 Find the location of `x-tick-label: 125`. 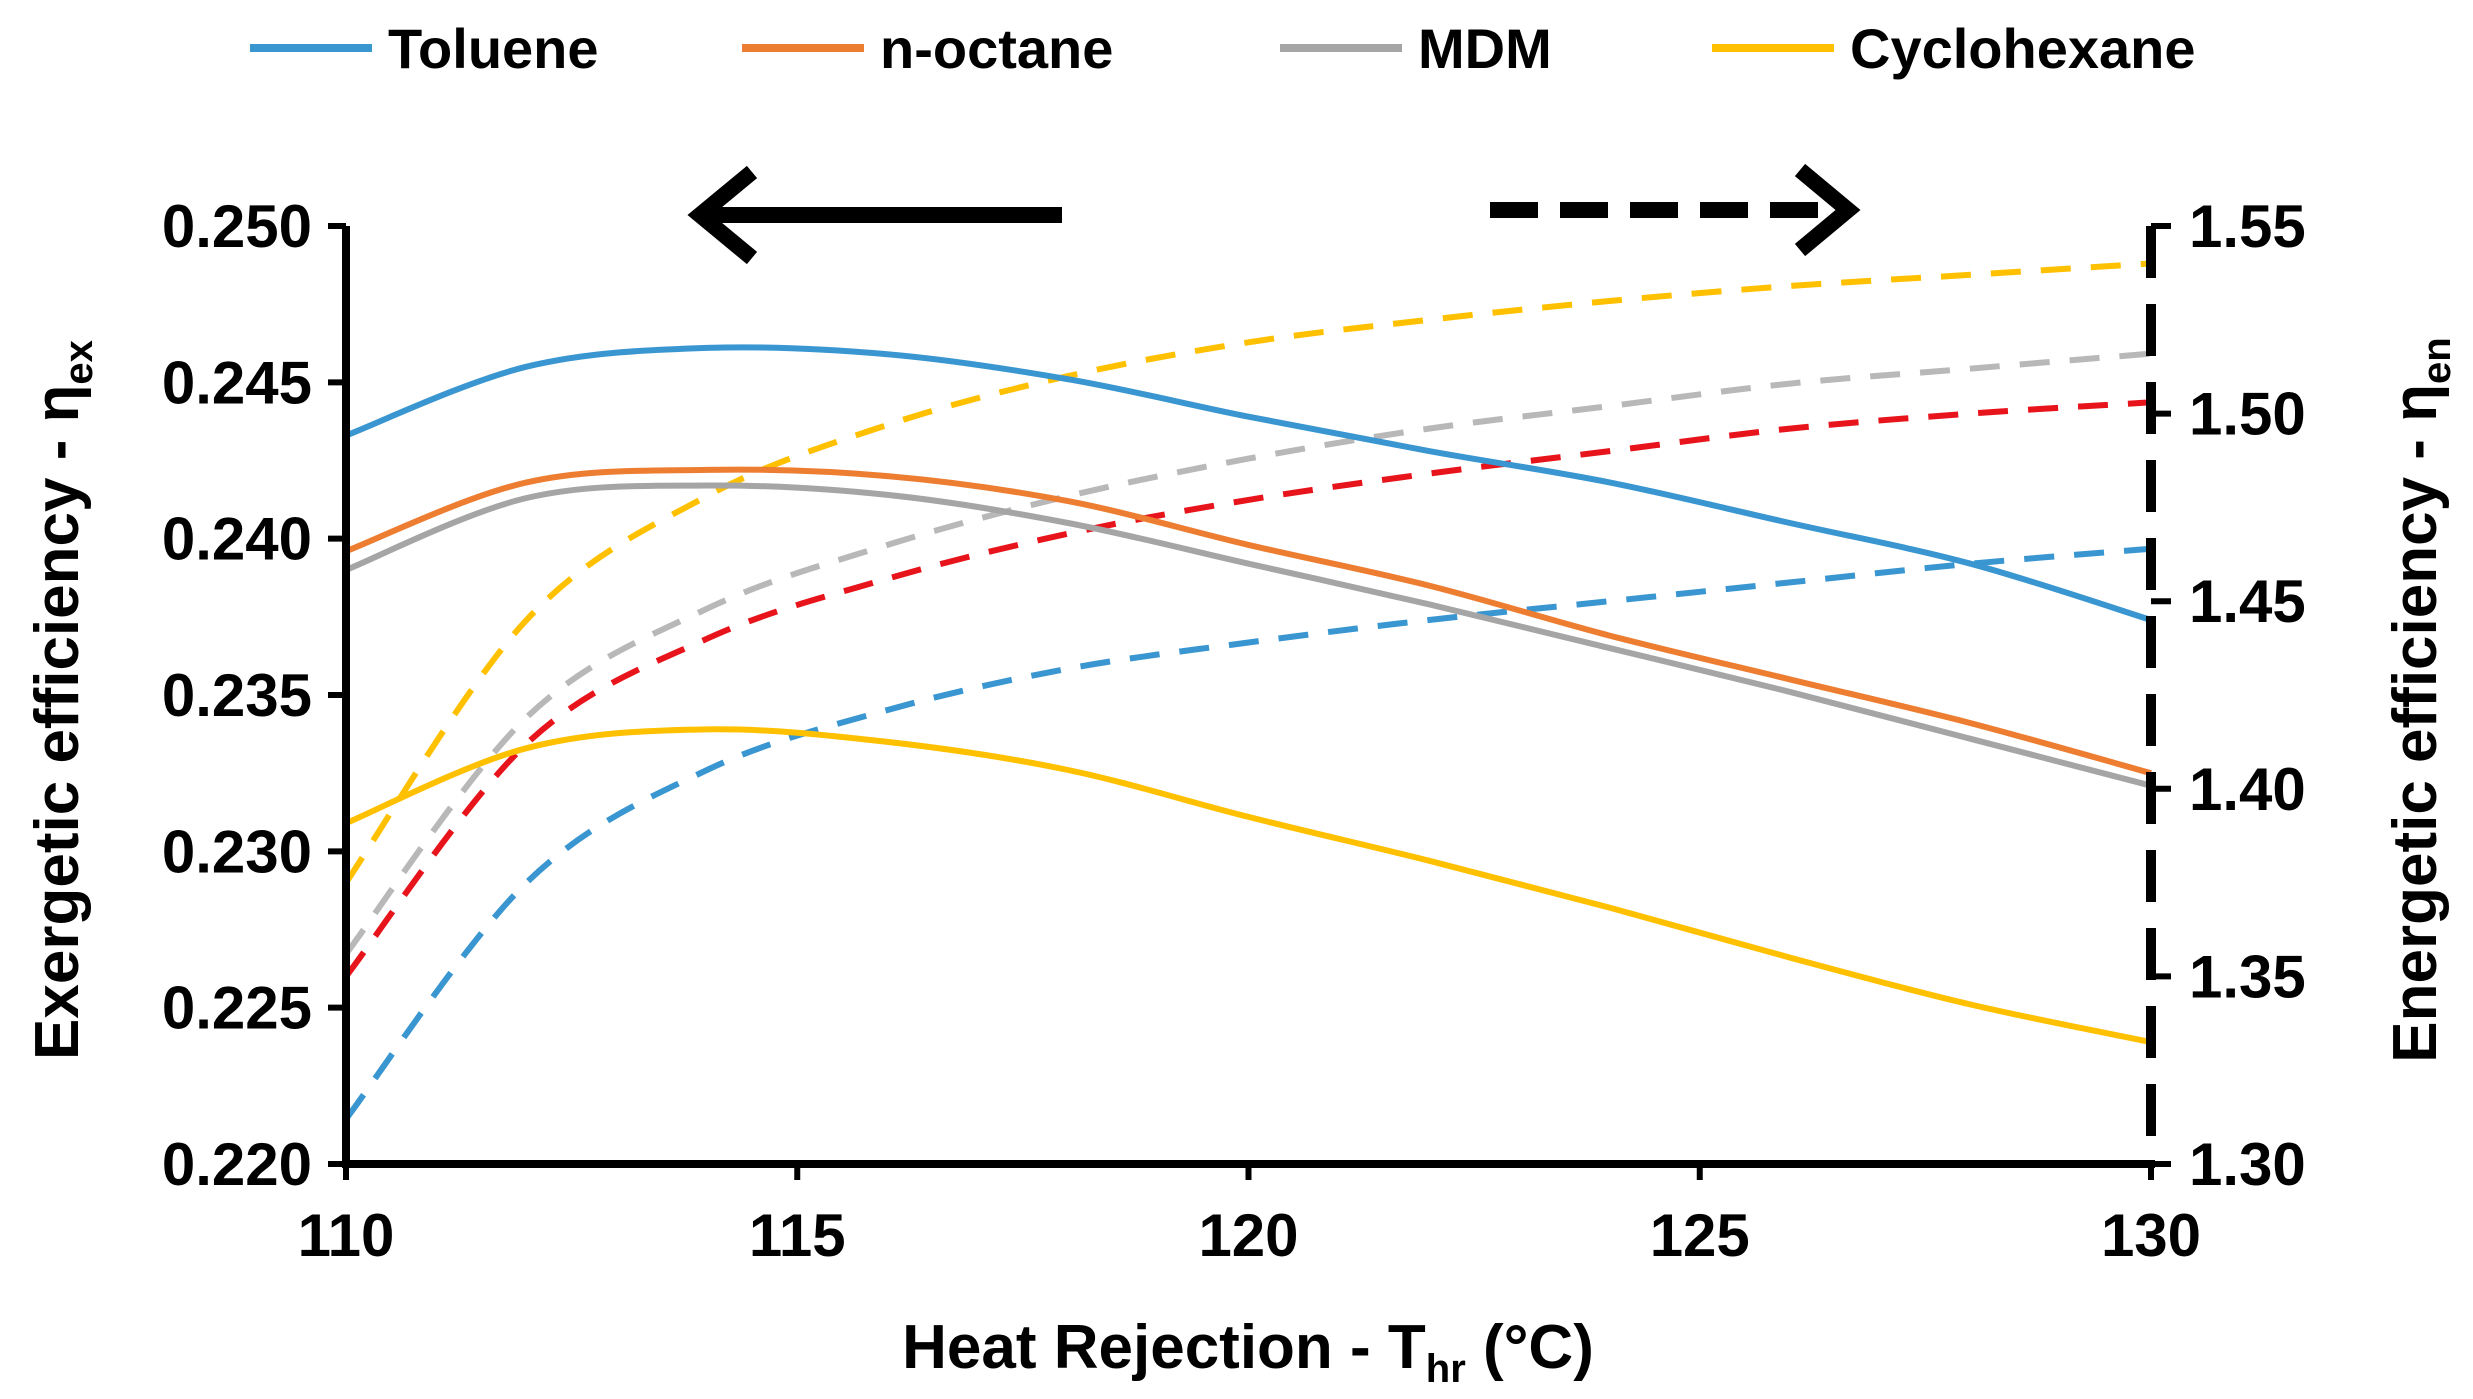

x-tick-label: 125 is located at coordinates (1700, 1235).